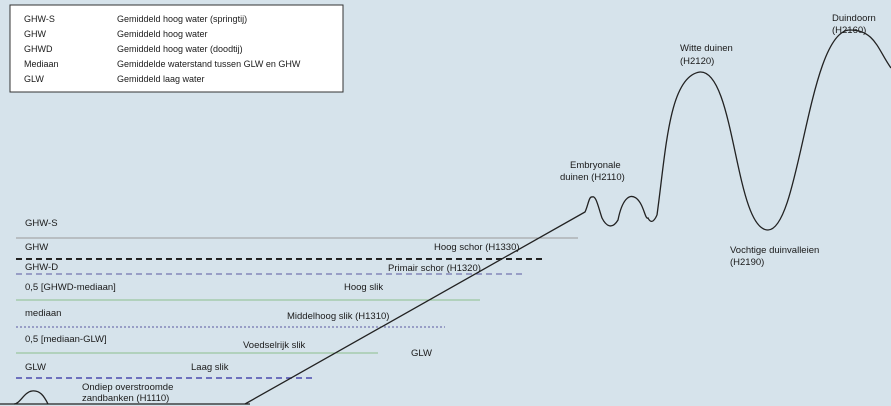 Image resolution: width=891 pixels, height=406 pixels. What do you see at coordinates (338, 316) in the screenshot?
I see `label-middelhoog-slik: Middelhoog slik (H1310)` at bounding box center [338, 316].